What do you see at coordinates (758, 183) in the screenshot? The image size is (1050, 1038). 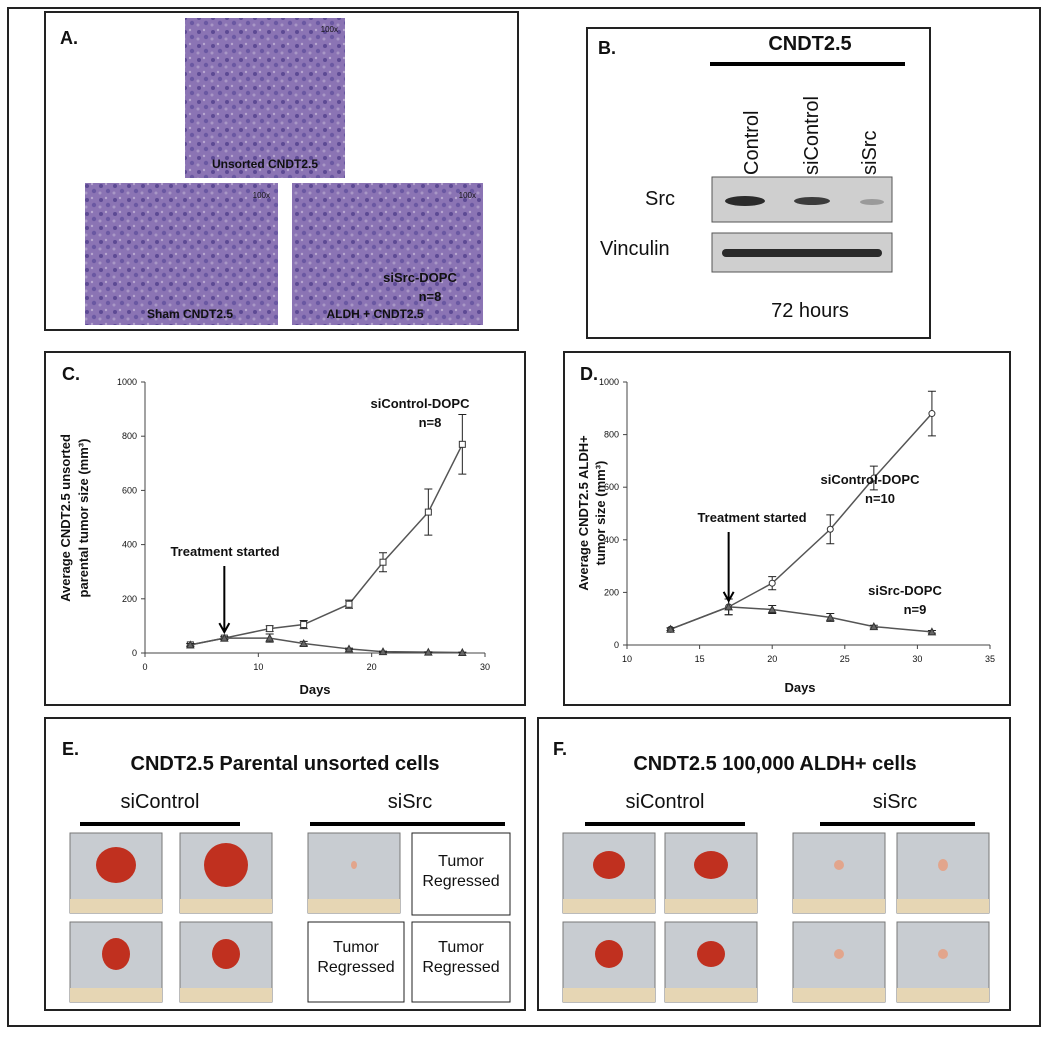 I see `panel-b-frame` at bounding box center [758, 183].